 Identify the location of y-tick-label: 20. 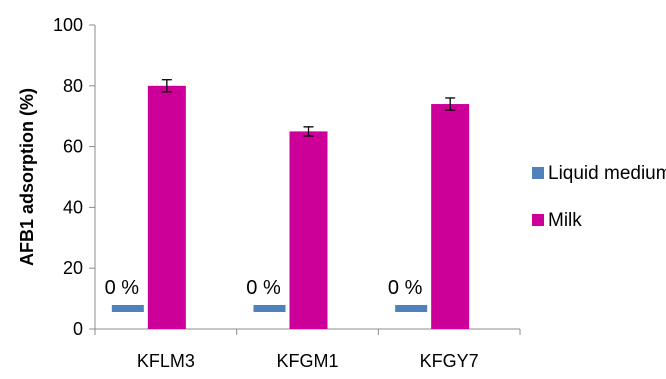
(73, 268).